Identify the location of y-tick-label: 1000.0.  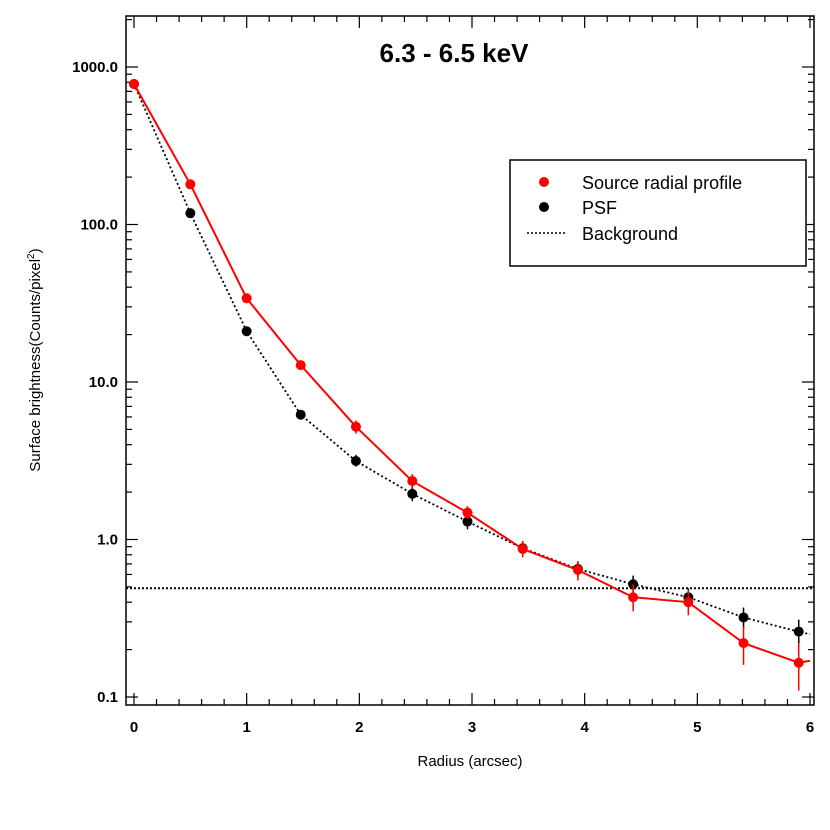
(95, 67).